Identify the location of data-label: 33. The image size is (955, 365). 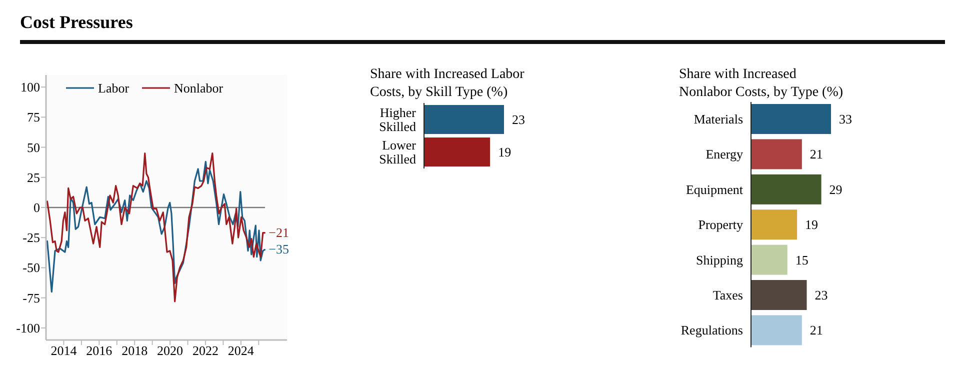
(845, 119).